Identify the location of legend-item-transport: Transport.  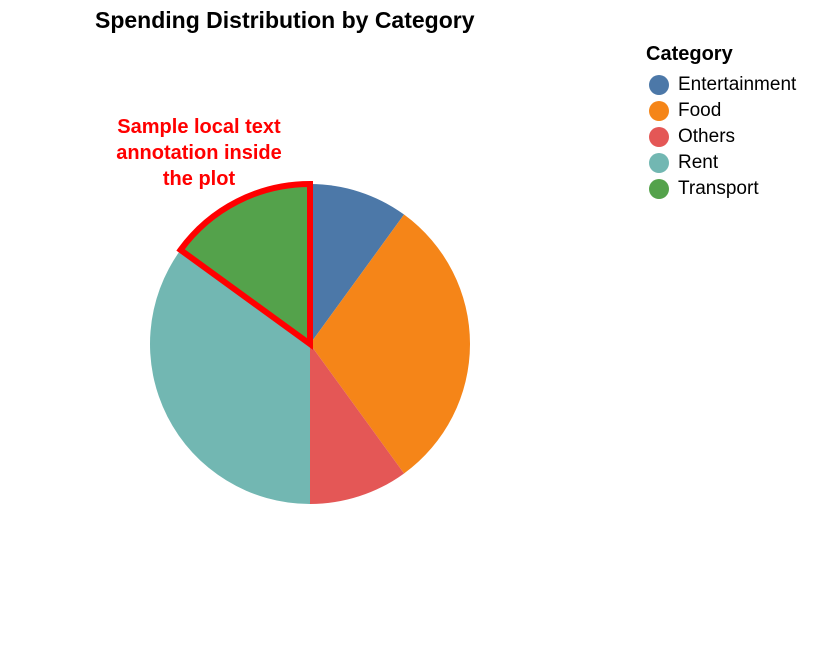
(721, 189).